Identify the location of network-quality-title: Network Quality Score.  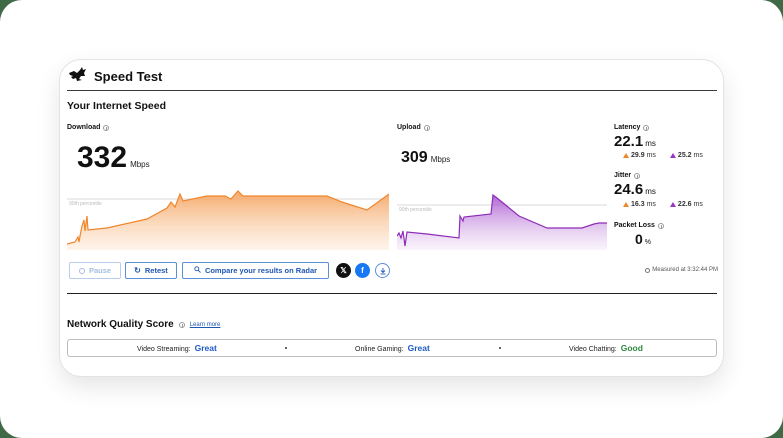
(120, 324).